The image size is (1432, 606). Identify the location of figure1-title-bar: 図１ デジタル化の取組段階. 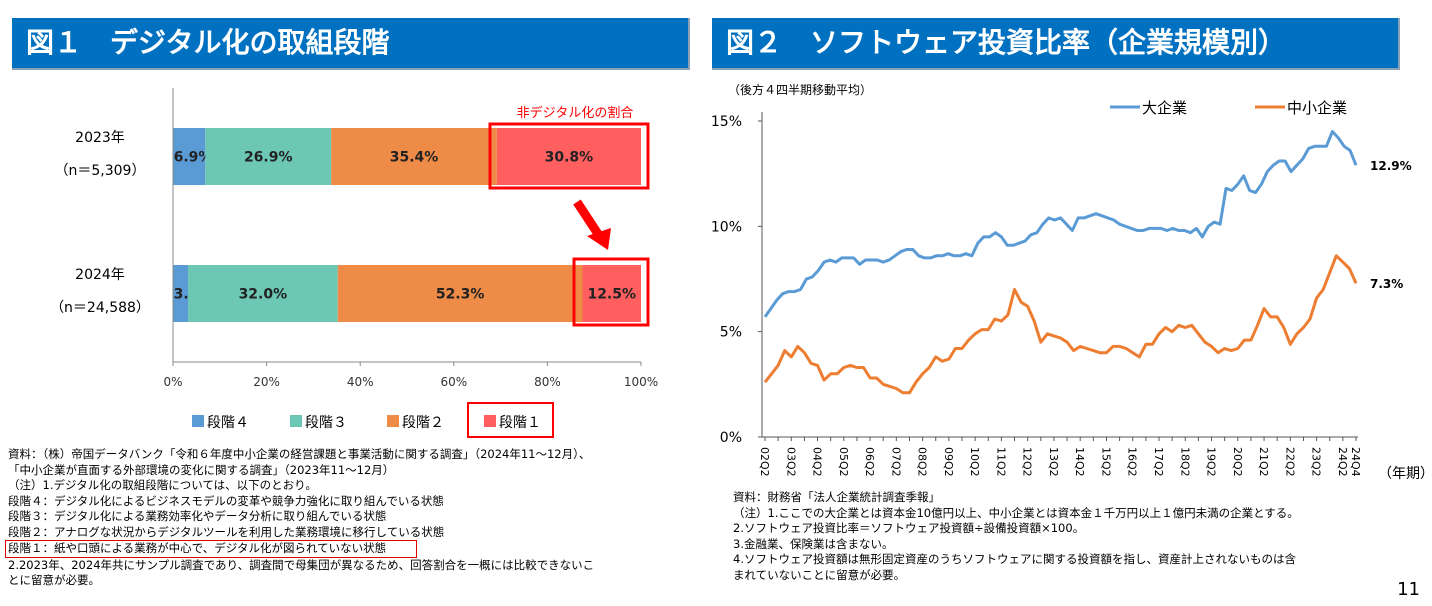
(351, 44).